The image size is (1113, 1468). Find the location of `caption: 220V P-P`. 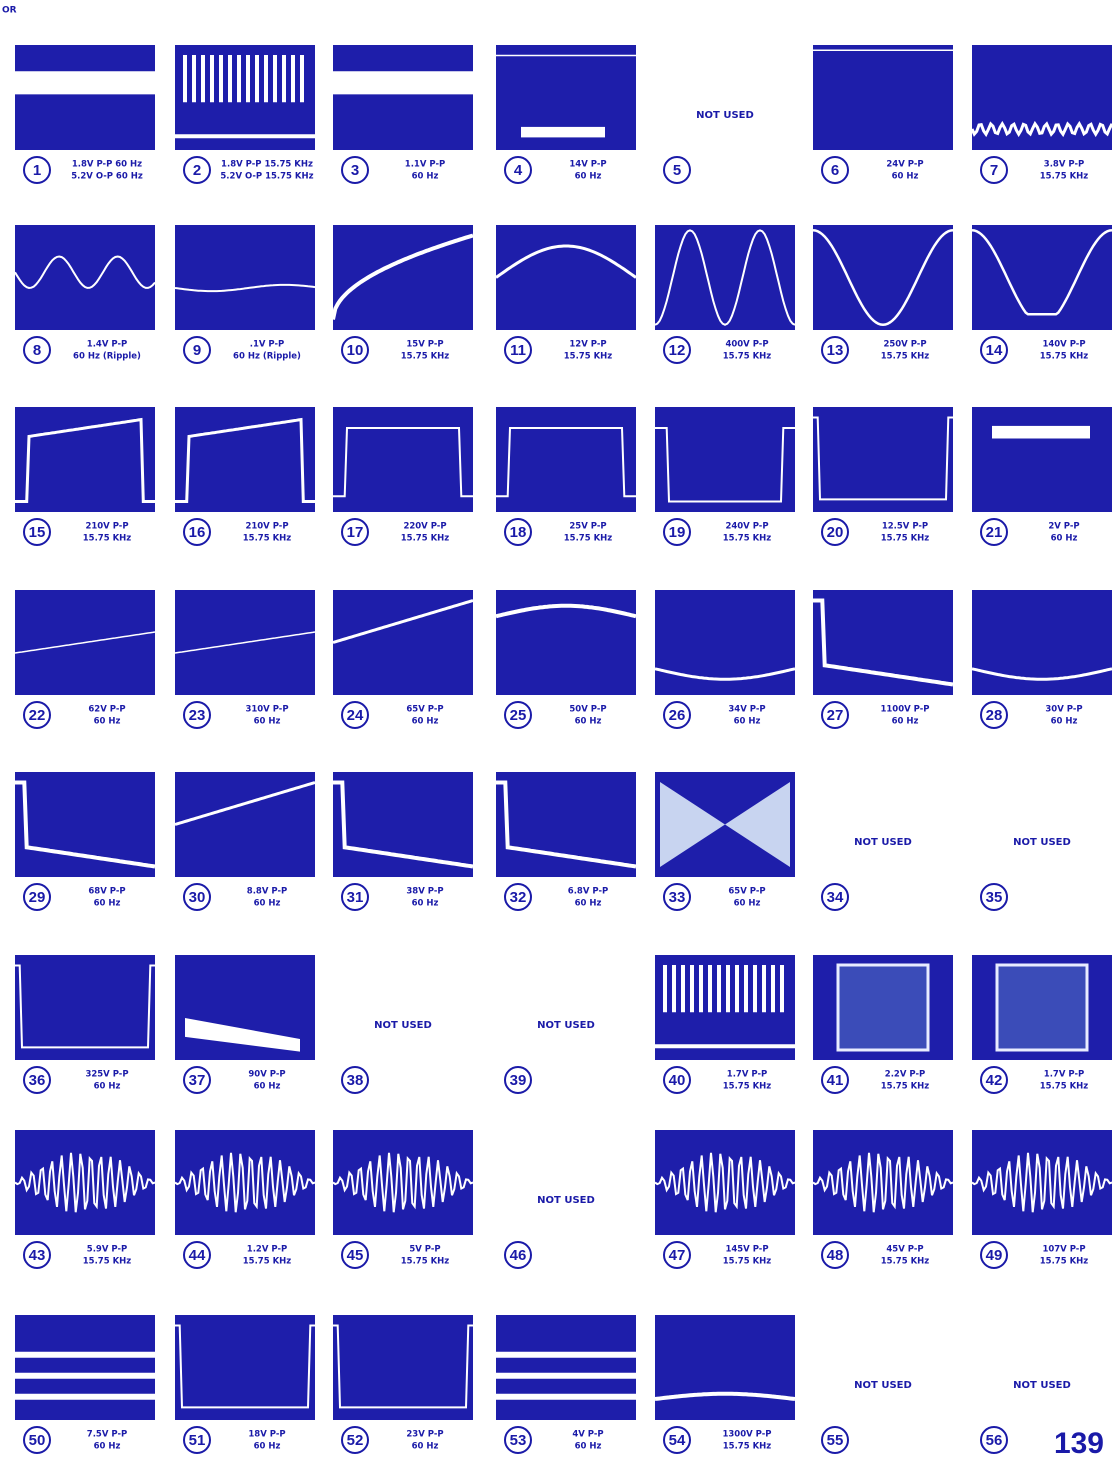

caption: 220V P-P is located at coordinates (424, 527).